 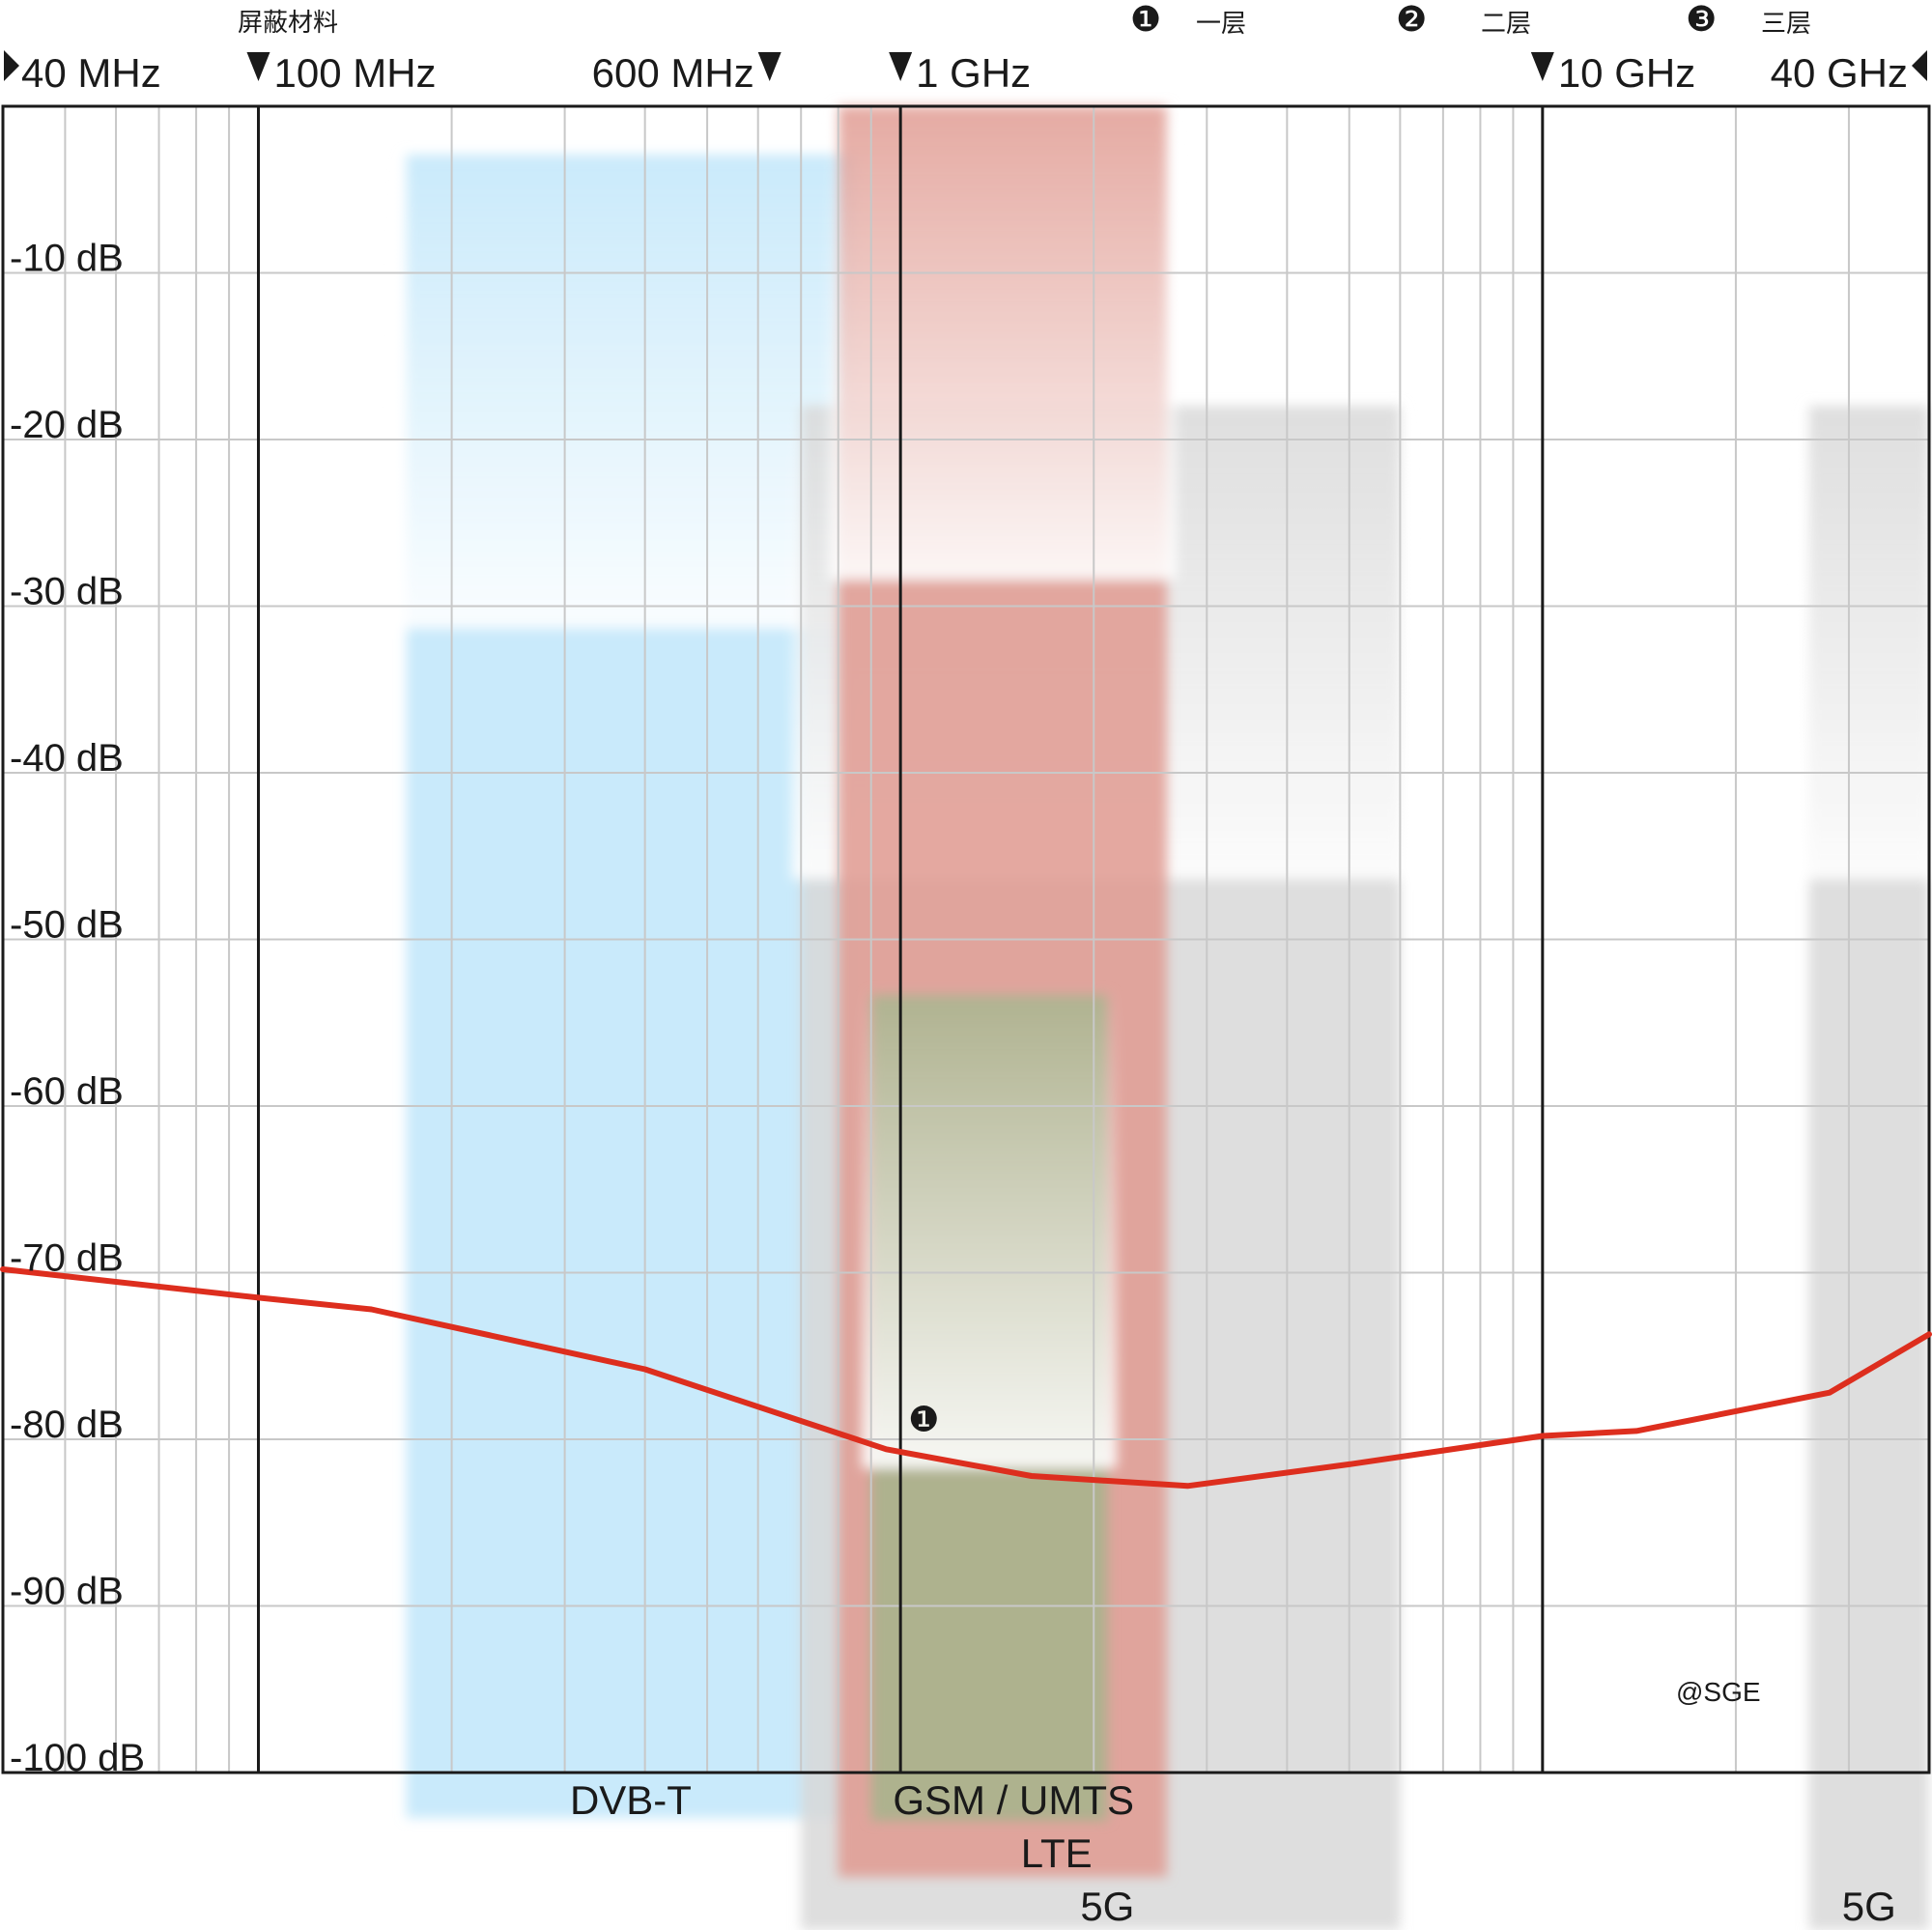 What do you see at coordinates (973, 73) in the screenshot?
I see `freq-label: 1 GHz` at bounding box center [973, 73].